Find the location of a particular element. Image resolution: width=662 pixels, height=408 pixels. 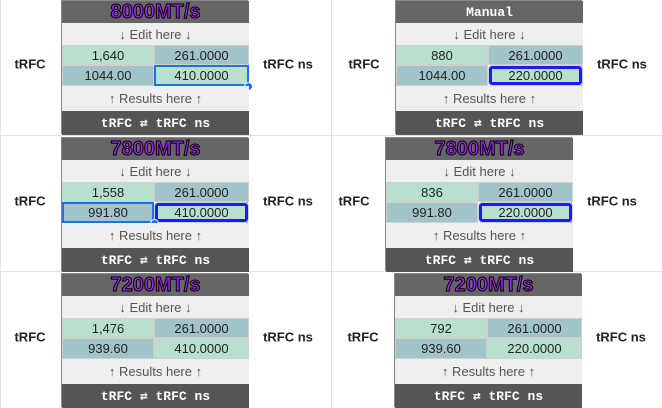

header: 8000MT/s is located at coordinates (155, 11).